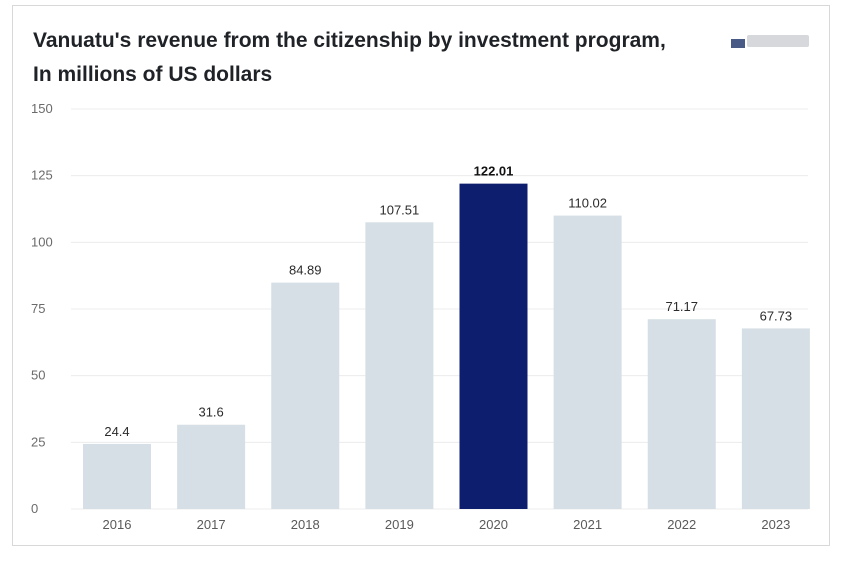  I want to click on logo-wordmark-icon, so click(778, 41).